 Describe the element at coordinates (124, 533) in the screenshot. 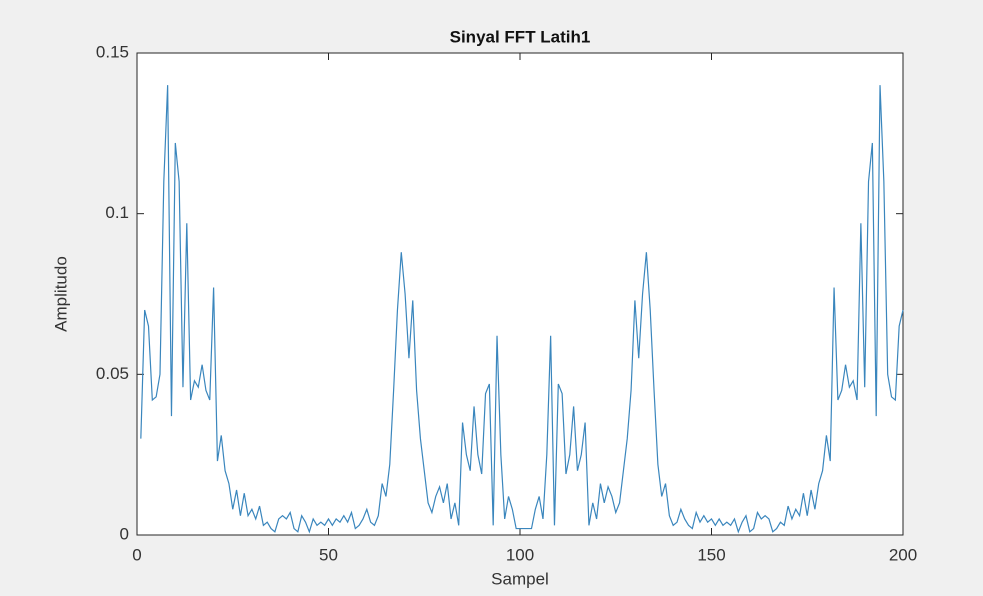

I see `y-tick-label: 0` at that location.